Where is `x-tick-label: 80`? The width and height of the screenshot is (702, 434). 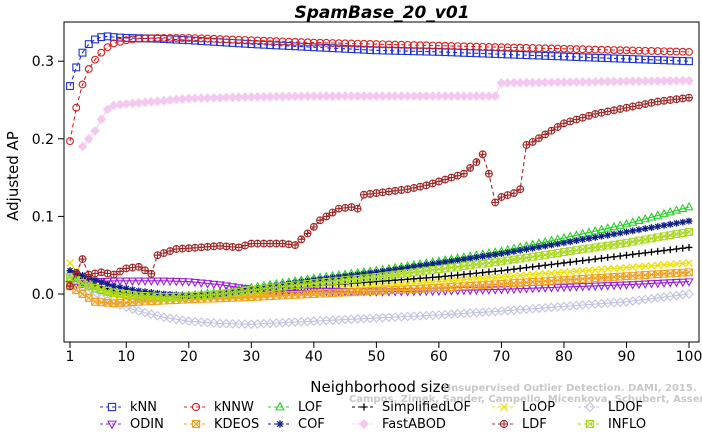
x-tick-label: 80 is located at coordinates (564, 357).